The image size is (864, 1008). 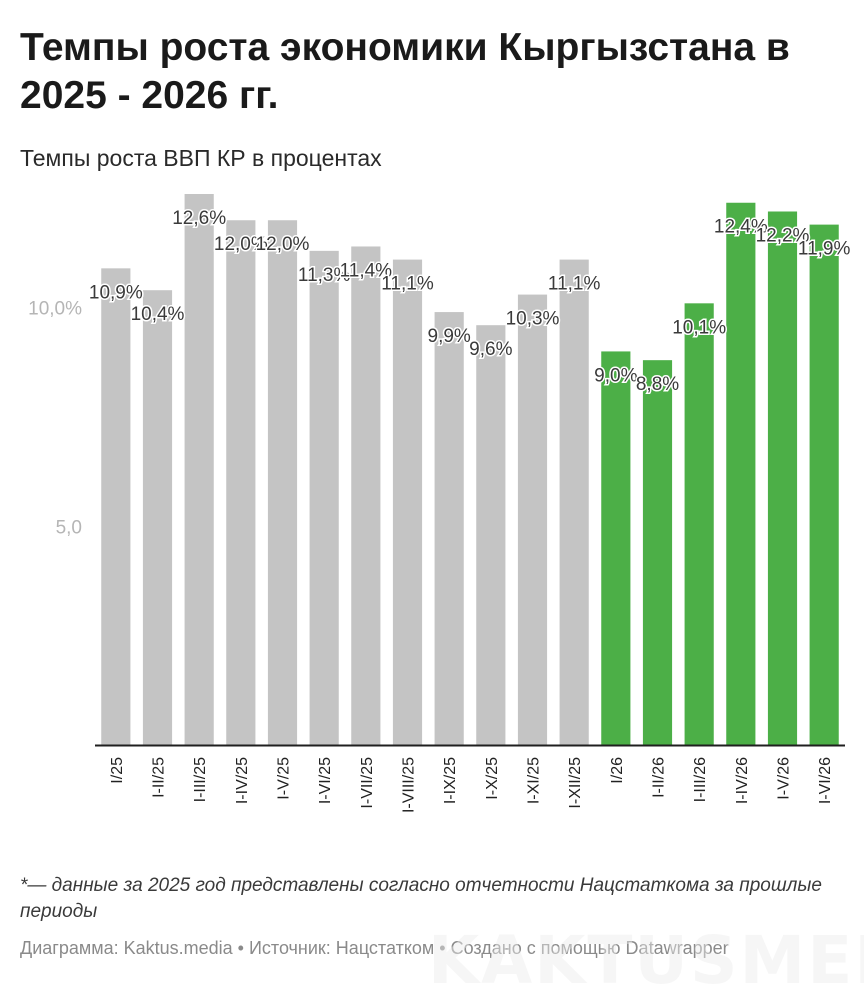 I want to click on data-label: 9,0%, so click(x=615, y=375).